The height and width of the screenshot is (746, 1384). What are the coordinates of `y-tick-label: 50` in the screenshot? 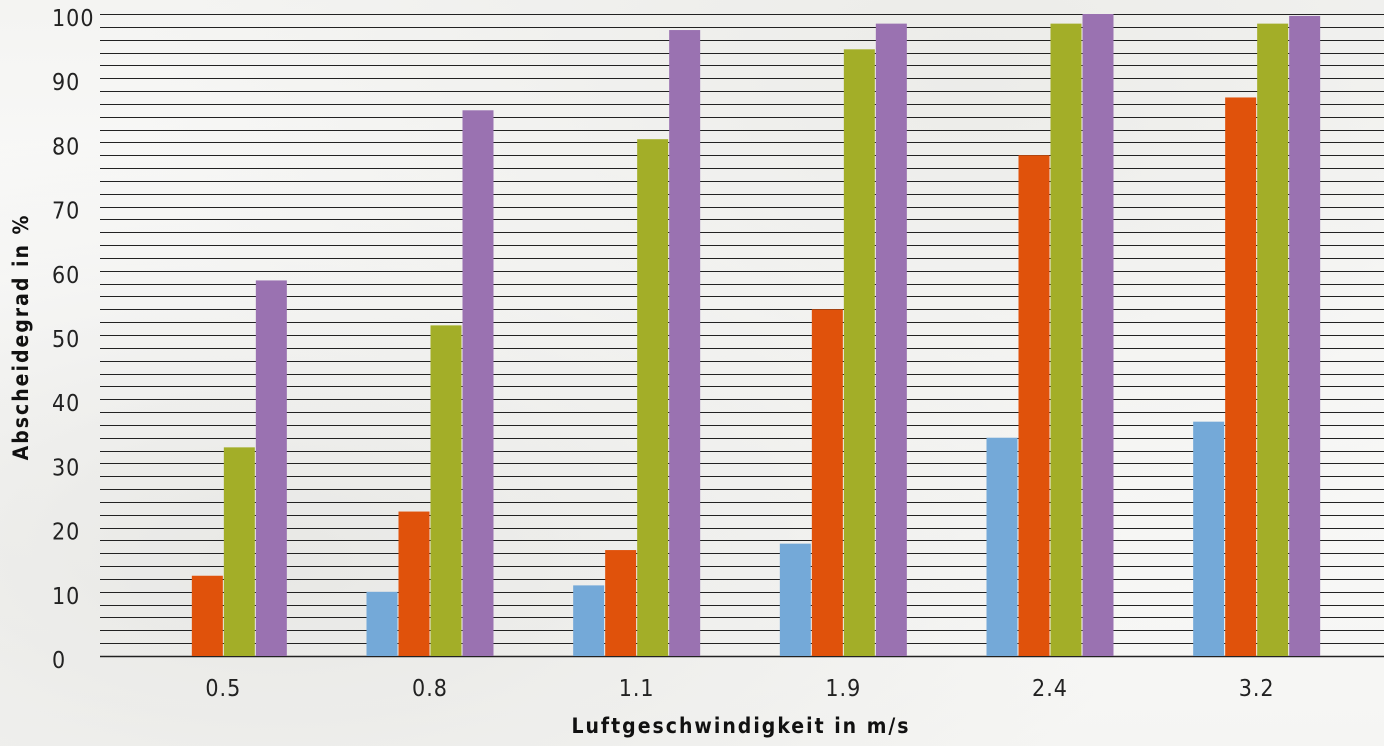 It's located at (66, 340).